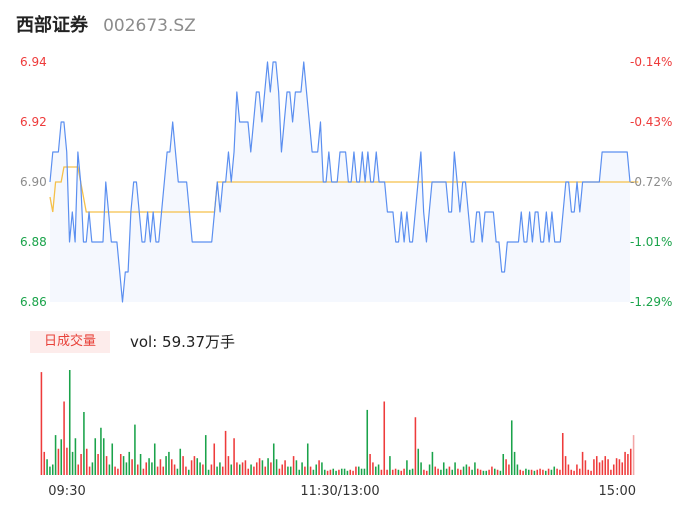 This screenshot has height=524, width=686. I want to click on stock-name: 西部证券, so click(52, 25).